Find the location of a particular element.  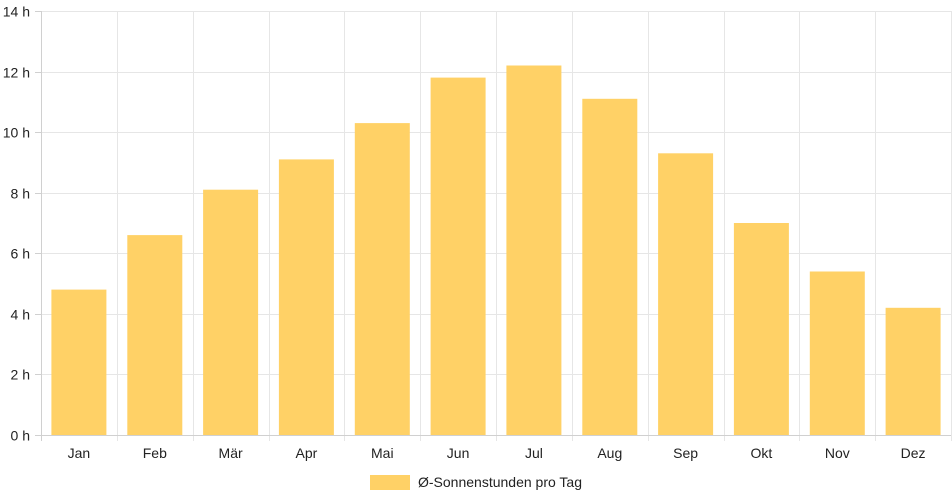

x-tick-label: Aug is located at coordinates (609, 453).